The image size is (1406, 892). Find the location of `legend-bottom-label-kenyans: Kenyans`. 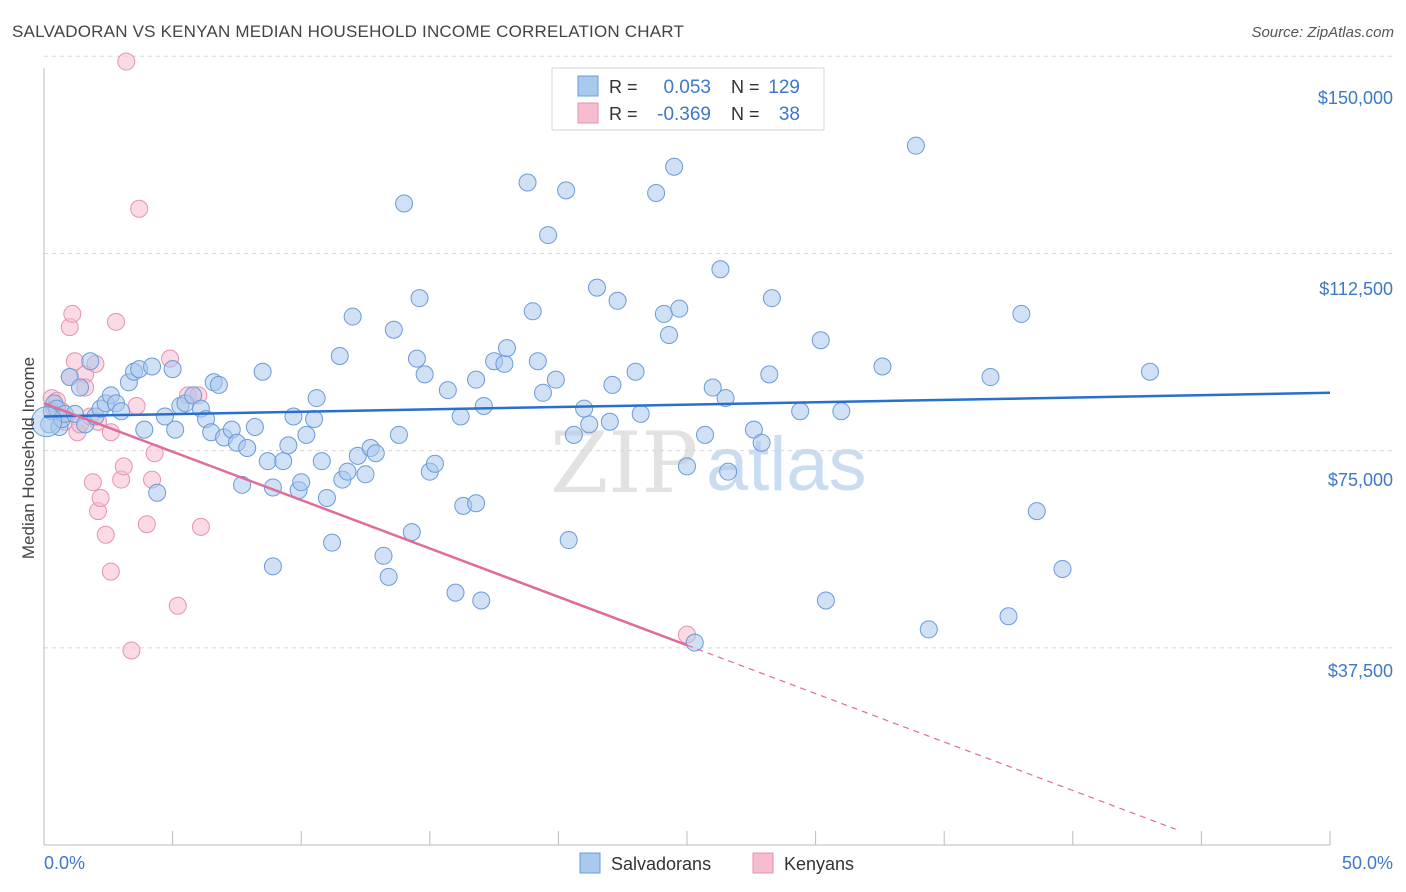

legend-bottom-label-kenyans: Kenyans is located at coordinates (819, 864).